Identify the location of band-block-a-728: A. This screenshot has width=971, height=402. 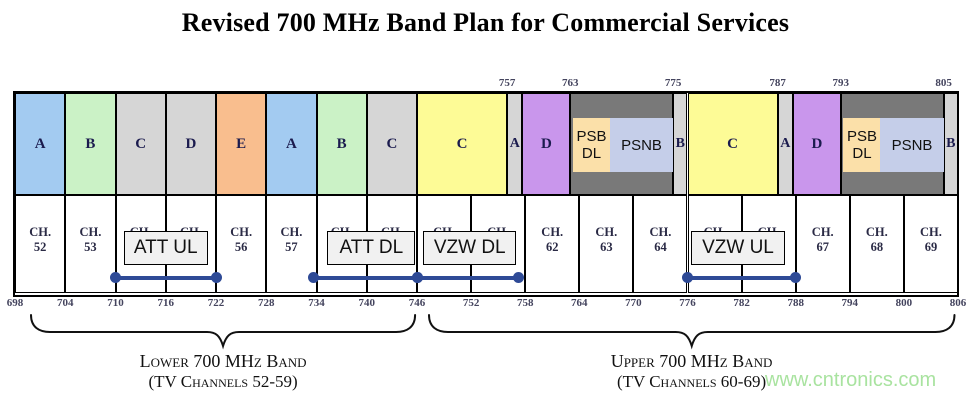
(291, 144).